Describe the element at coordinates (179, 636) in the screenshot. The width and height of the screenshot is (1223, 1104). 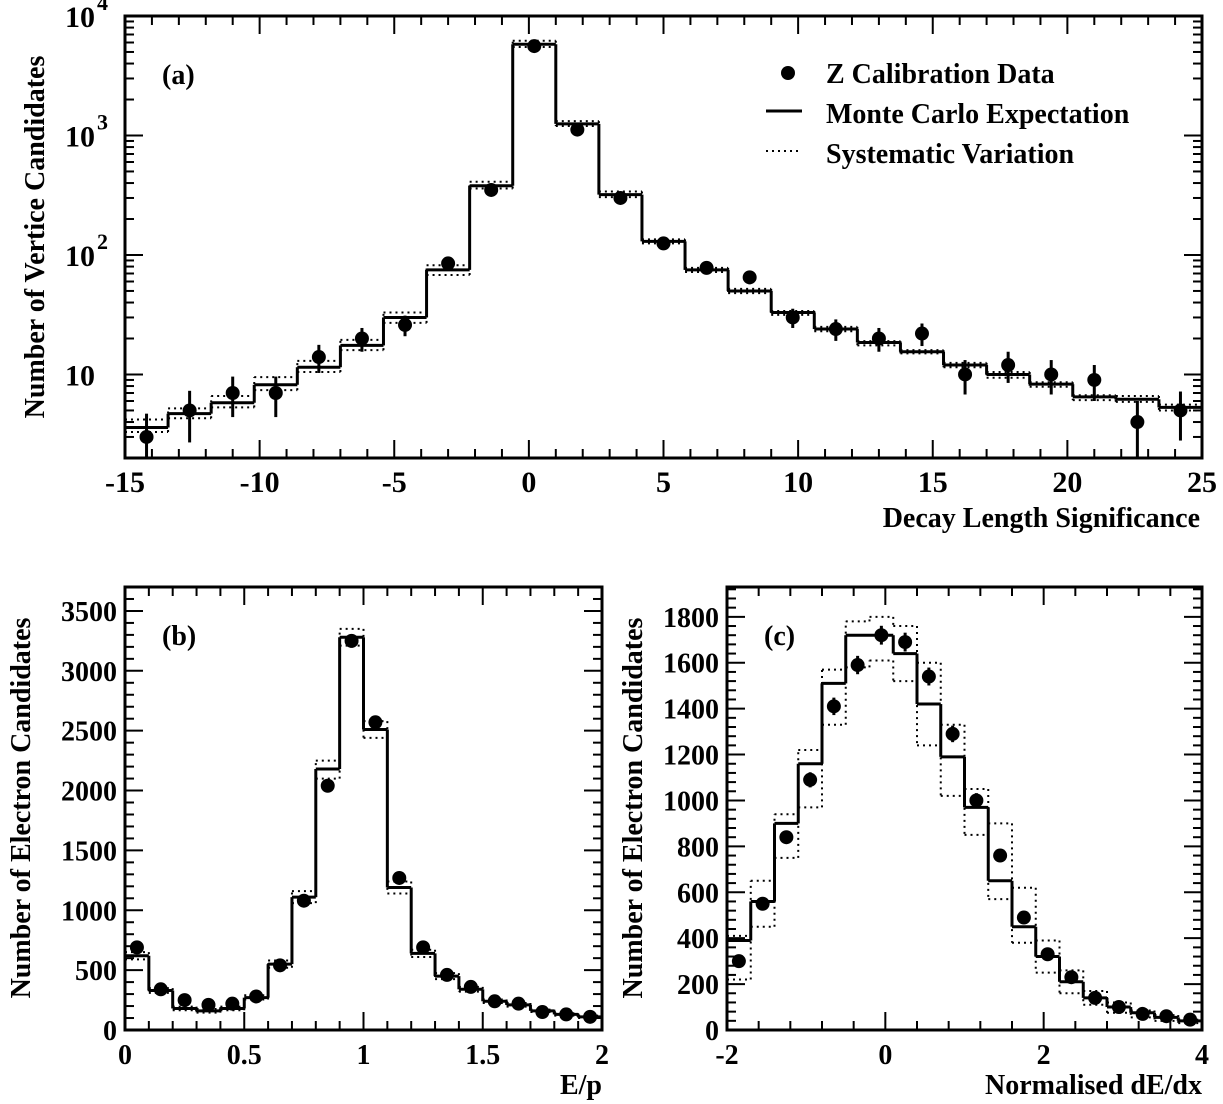
I see `panel-label: (b)` at that location.